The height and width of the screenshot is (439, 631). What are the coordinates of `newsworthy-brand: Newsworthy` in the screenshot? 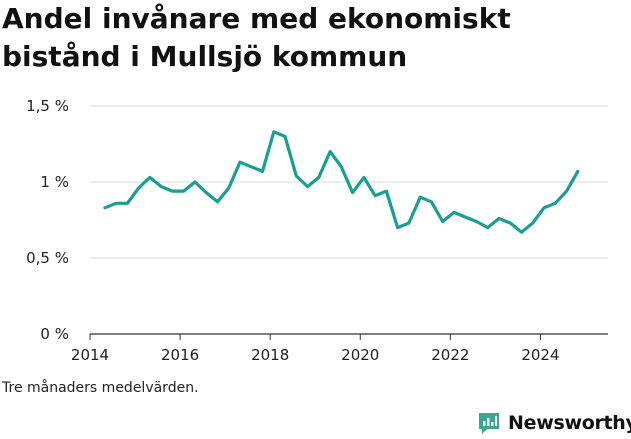 It's located at (553, 423).